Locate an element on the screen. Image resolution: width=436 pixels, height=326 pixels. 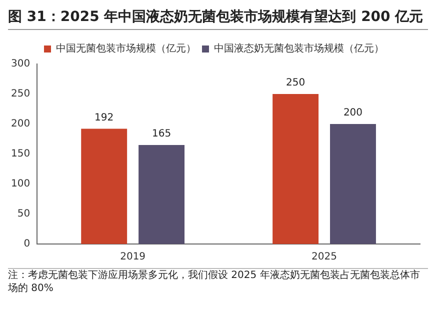
y-tick-label: 200 is located at coordinates (20, 124).